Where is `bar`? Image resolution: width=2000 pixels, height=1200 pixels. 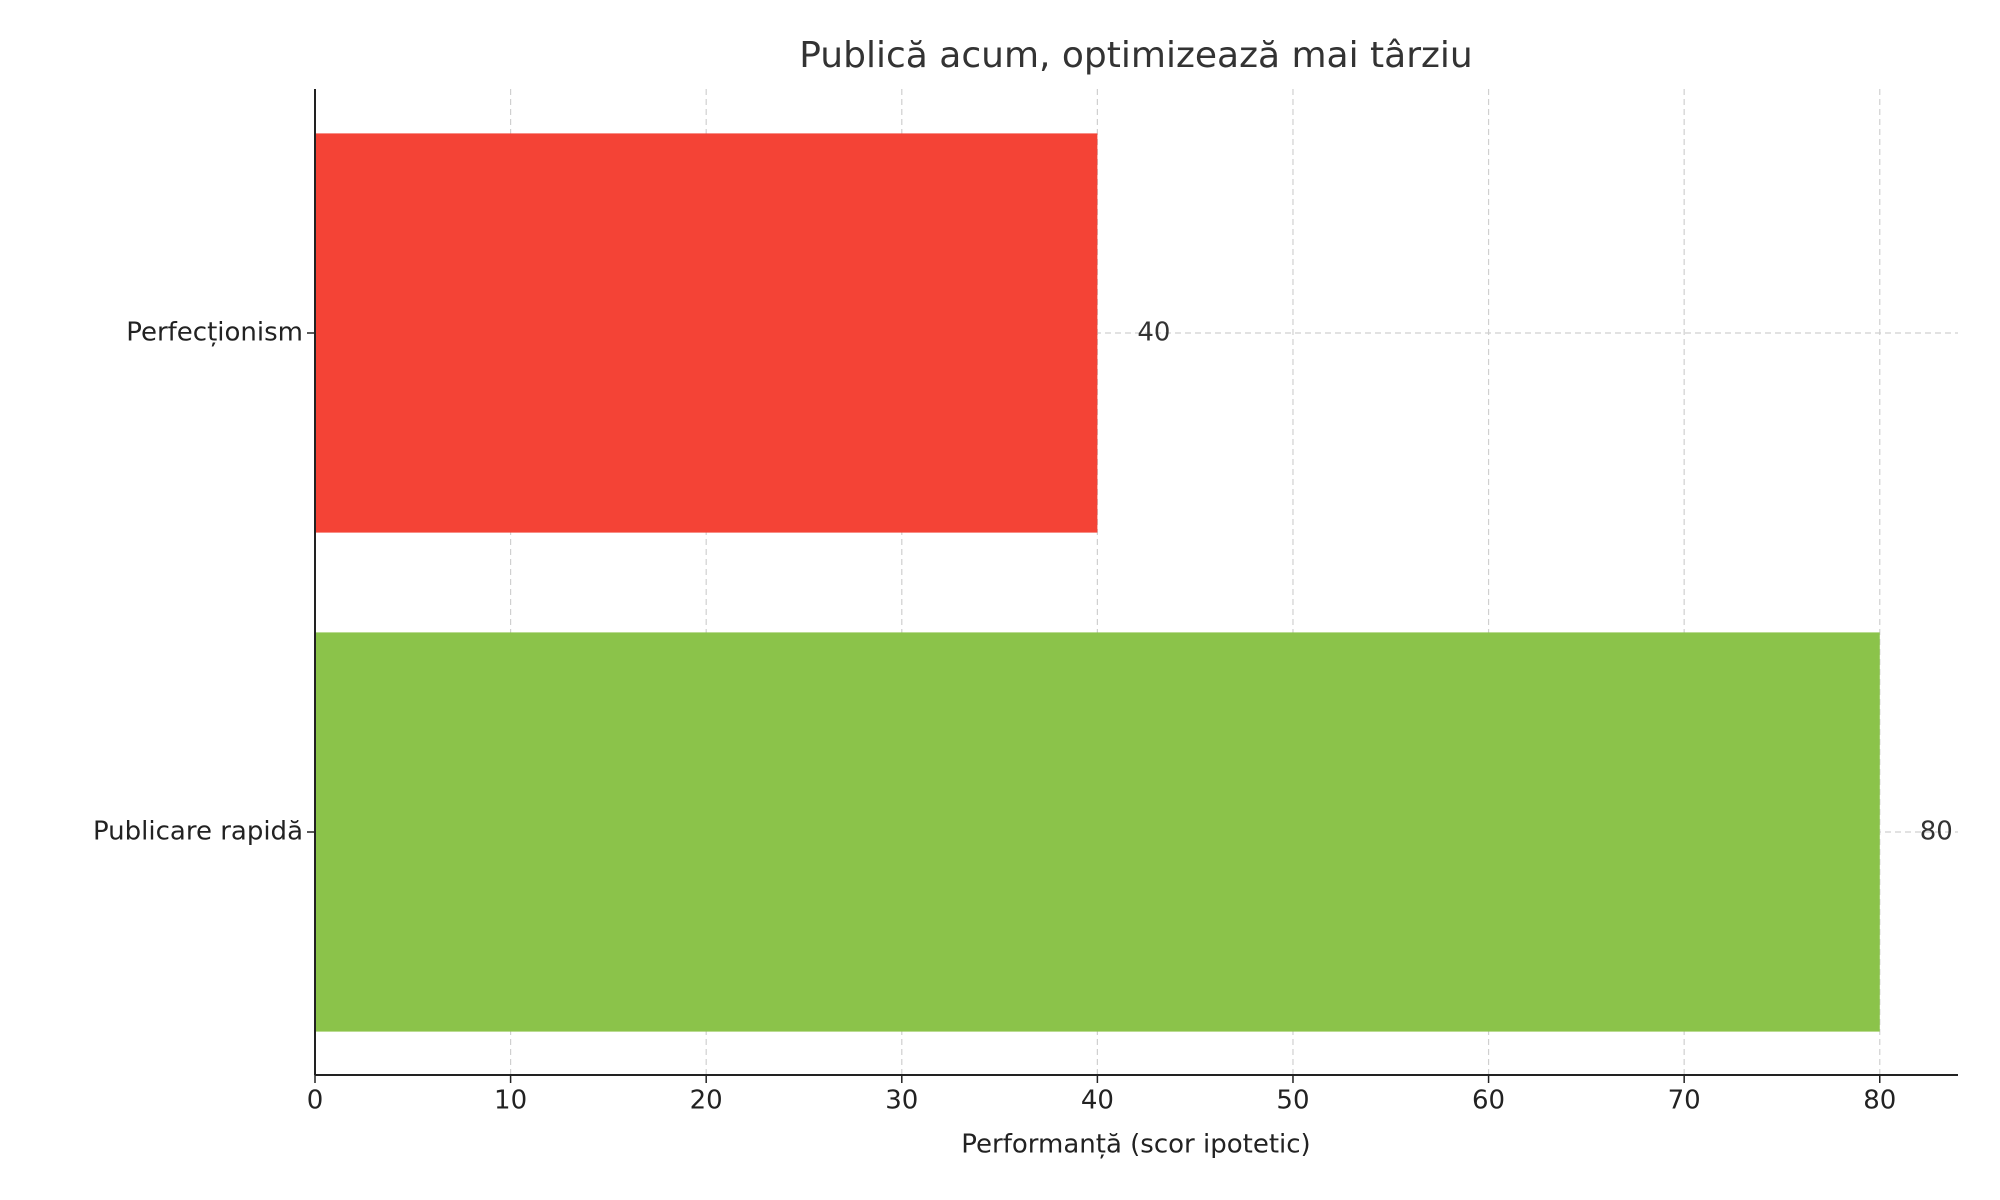 bar is located at coordinates (706, 333).